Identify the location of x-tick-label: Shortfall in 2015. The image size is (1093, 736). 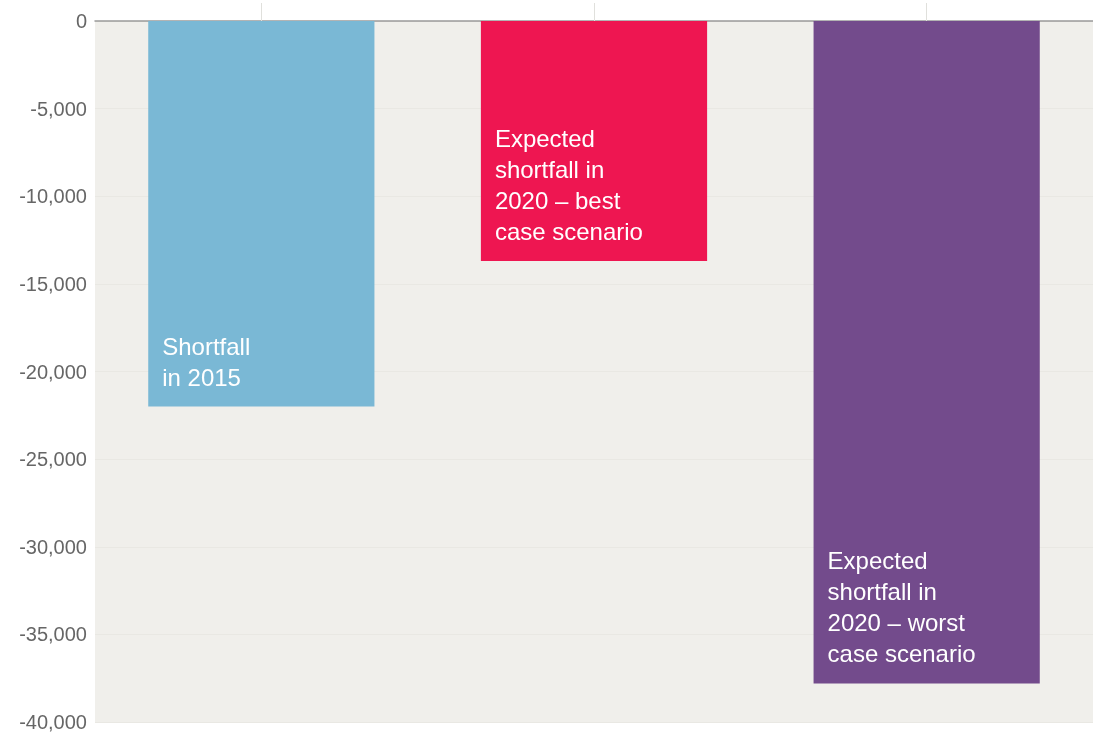
(206, 361).